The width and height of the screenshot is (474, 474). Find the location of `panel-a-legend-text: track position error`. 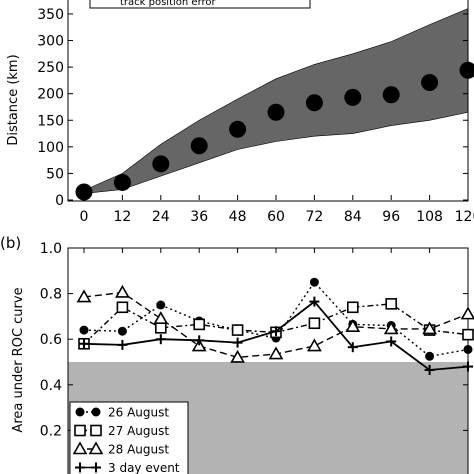

panel-a-legend-text: track position error is located at coordinates (168, 4).